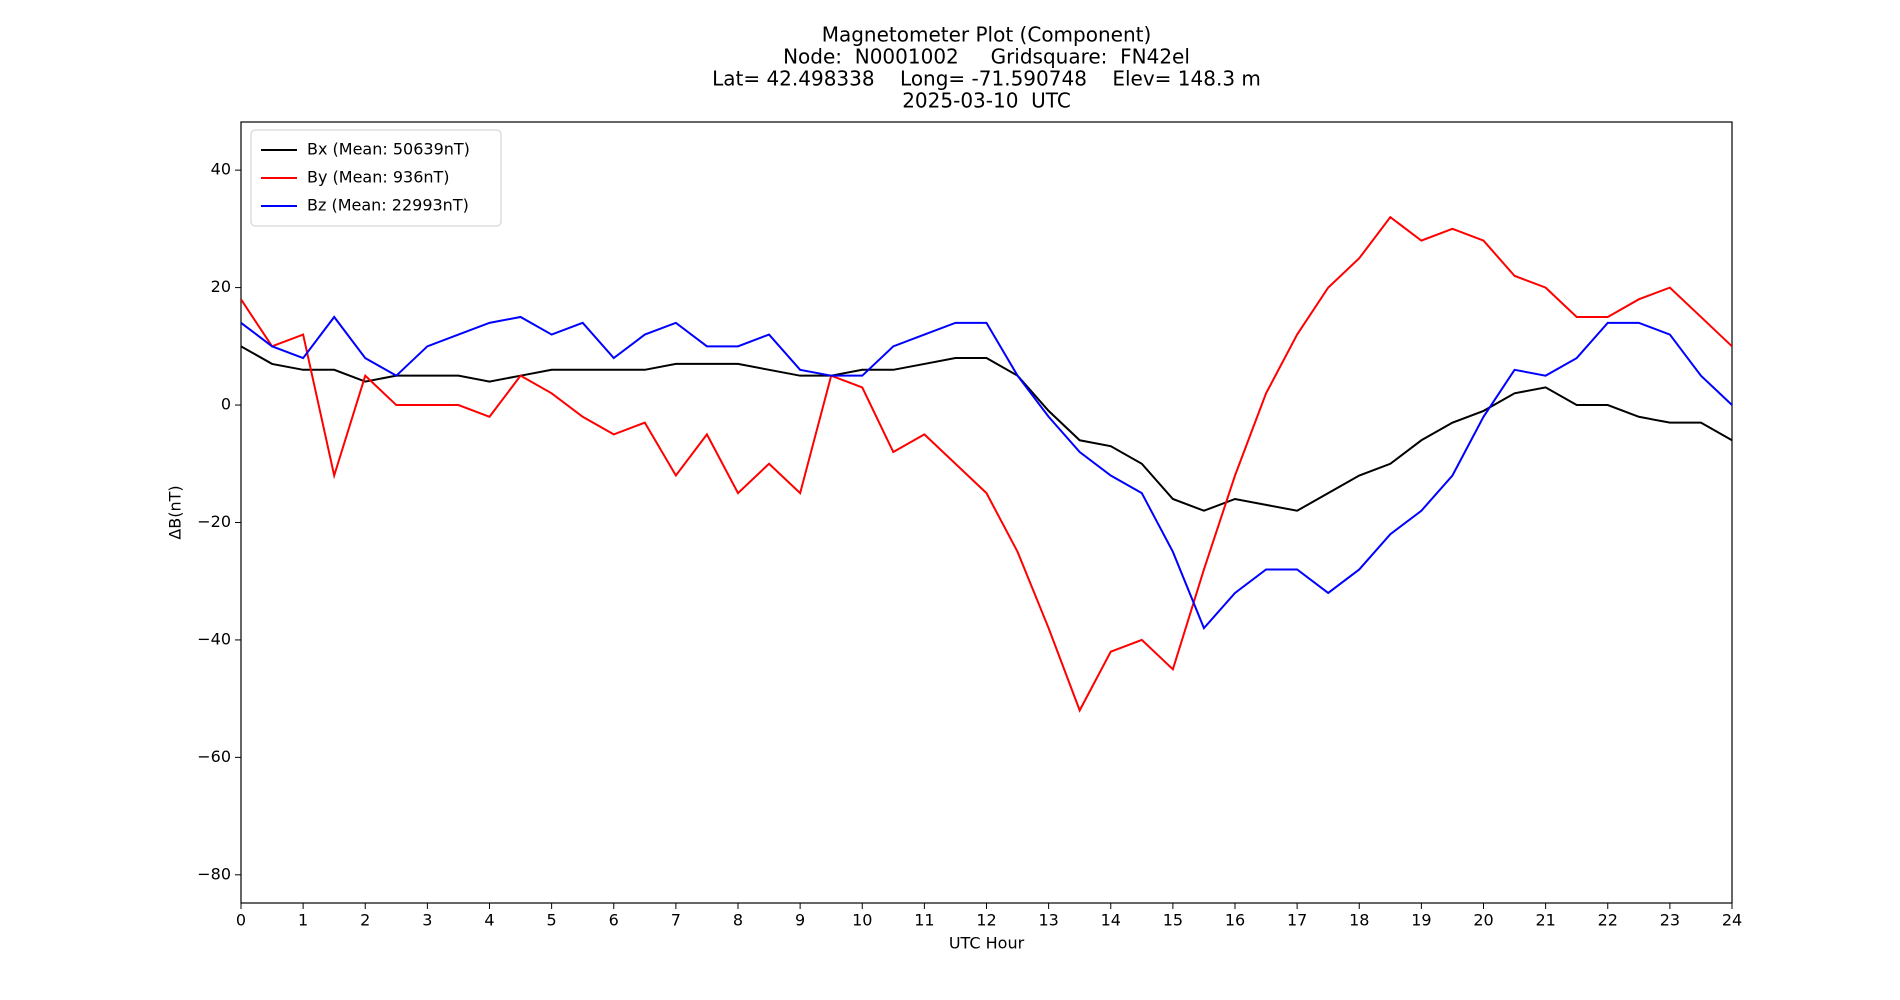  What do you see at coordinates (986, 428) in the screenshot?
I see `series-line` at bounding box center [986, 428].